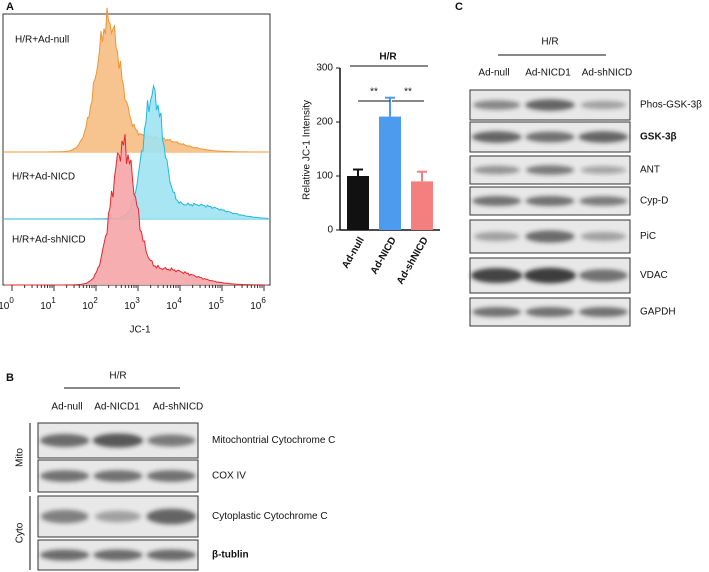 This screenshot has width=709, height=572. I want to click on row-label: GSK-3β, so click(658, 137).